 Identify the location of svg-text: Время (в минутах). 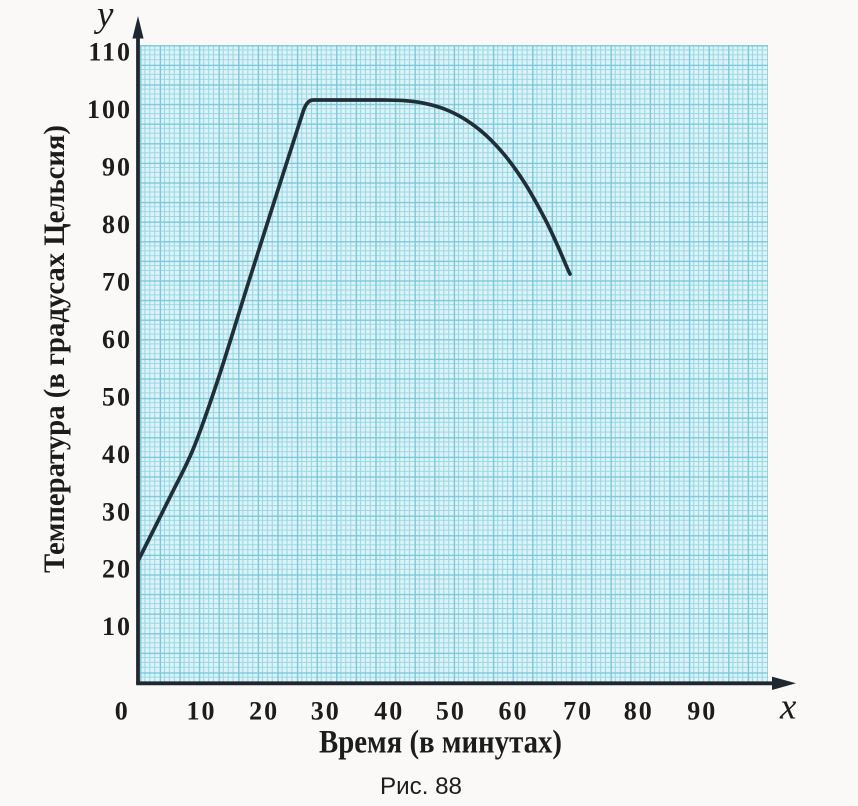
(440, 743).